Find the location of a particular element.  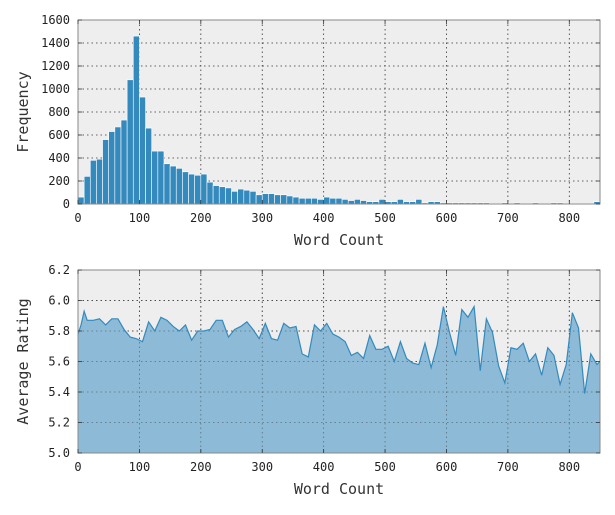

area-x-axis-label: Word Count is located at coordinates (339, 489).